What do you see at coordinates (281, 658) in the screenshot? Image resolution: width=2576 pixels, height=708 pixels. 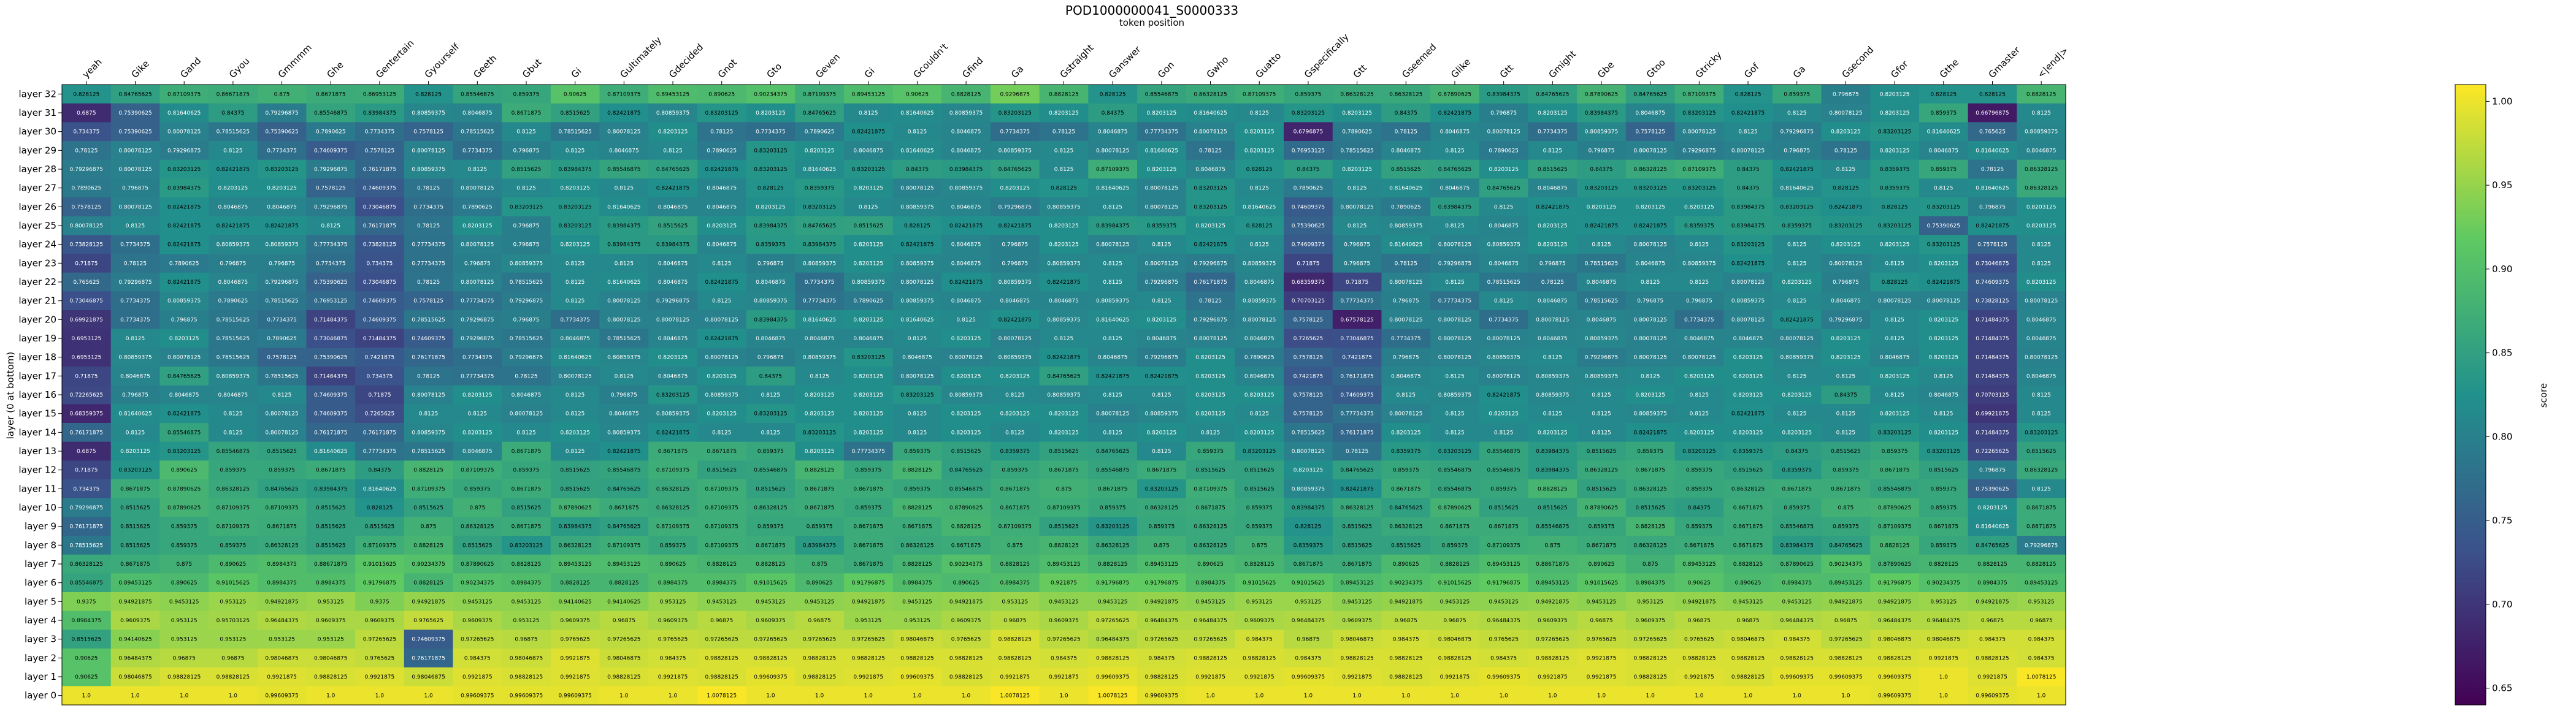 I see `cell-value-label: 0.98046875` at bounding box center [281, 658].